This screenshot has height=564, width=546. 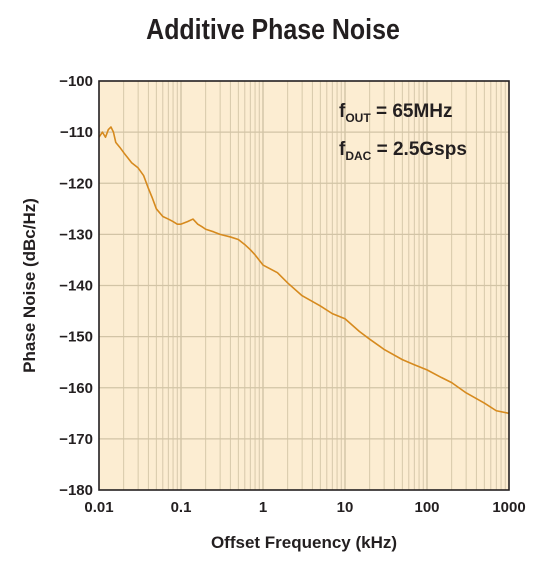 I want to click on chart-title: Additive Phase Noise, so click(x=273, y=30).